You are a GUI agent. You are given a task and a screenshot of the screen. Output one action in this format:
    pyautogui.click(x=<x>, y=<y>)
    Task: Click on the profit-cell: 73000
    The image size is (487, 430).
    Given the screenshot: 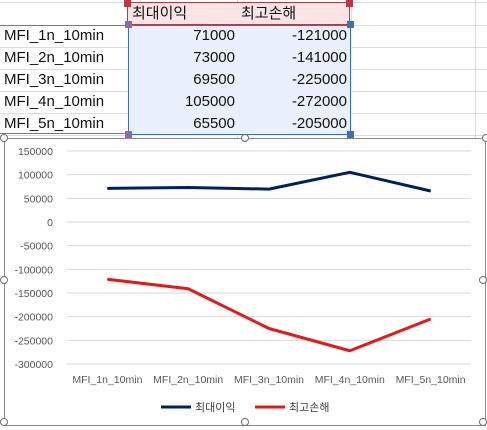 What is the action you would take?
    pyautogui.click(x=214, y=57)
    